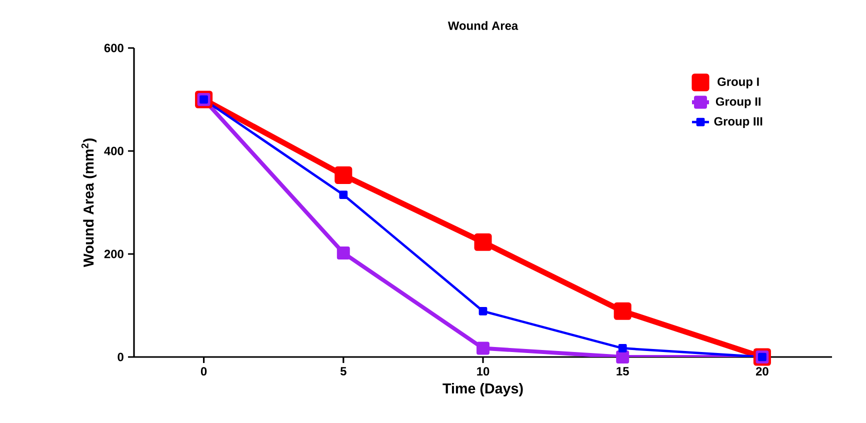 This screenshot has width=866, height=423. What do you see at coordinates (622, 371) in the screenshot?
I see `x-tick-label: 15` at bounding box center [622, 371].